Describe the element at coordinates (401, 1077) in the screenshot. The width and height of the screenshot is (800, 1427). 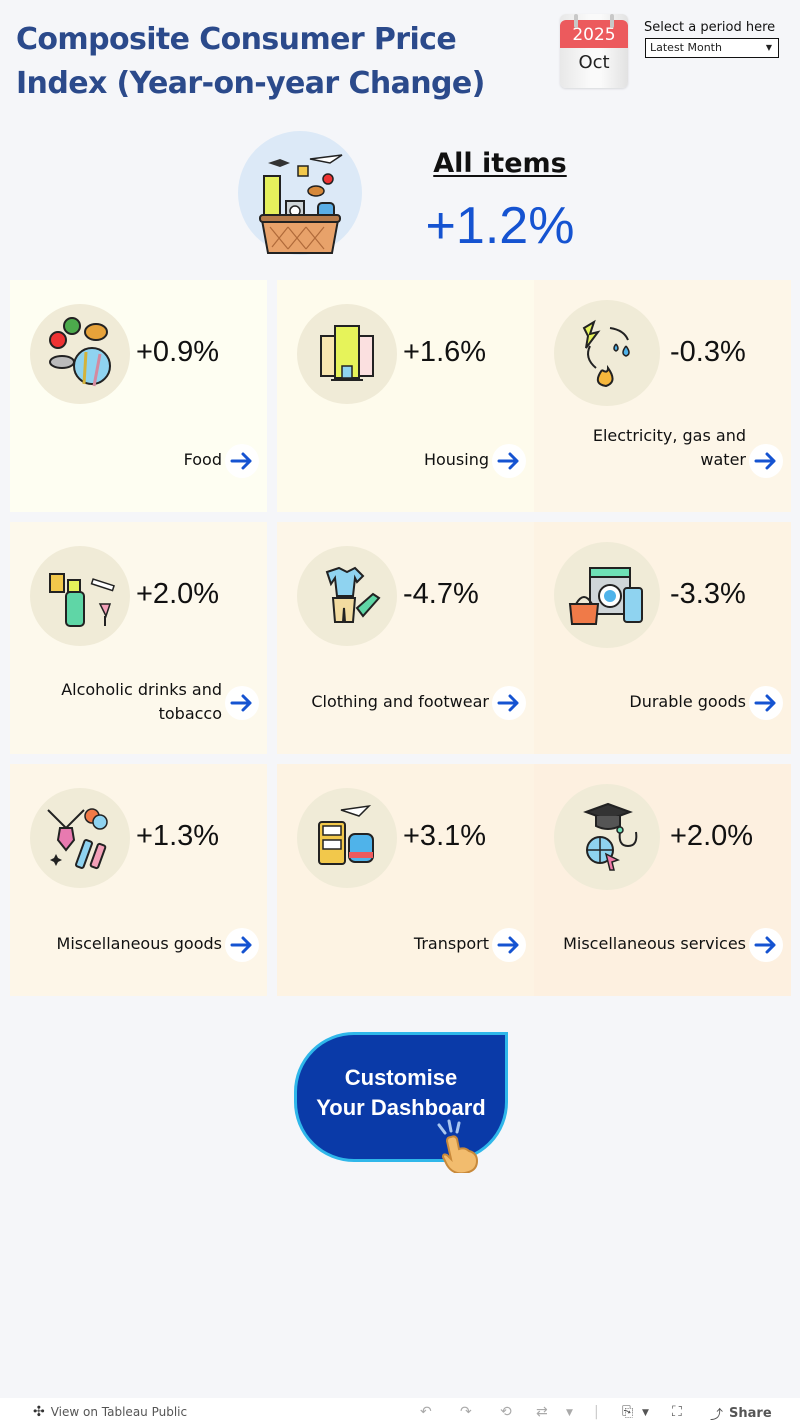
I see `customise-line1: Customise` at that location.